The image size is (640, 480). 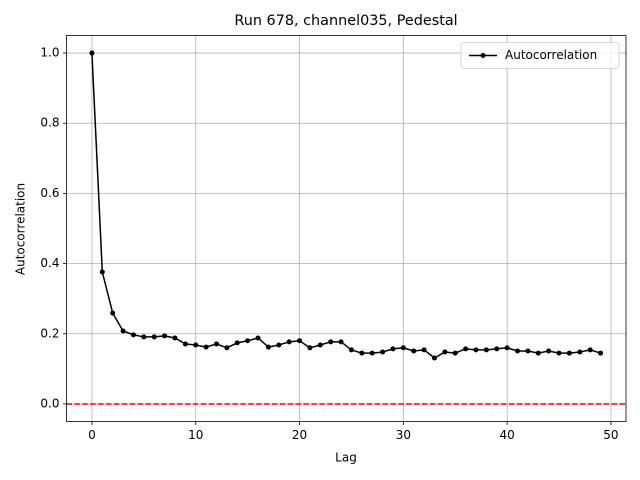 I want to click on legend-marker, so click(x=483, y=55).